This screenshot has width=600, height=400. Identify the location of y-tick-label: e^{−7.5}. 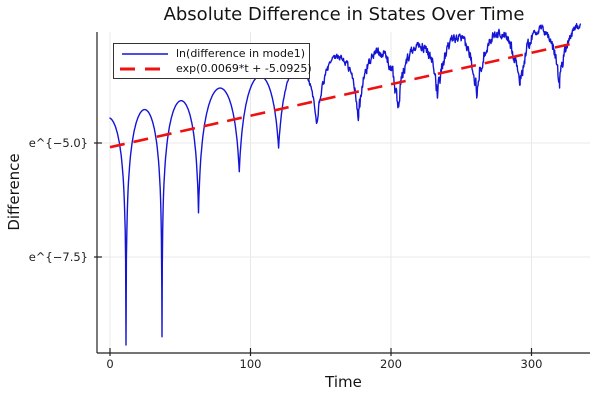
(58, 257).